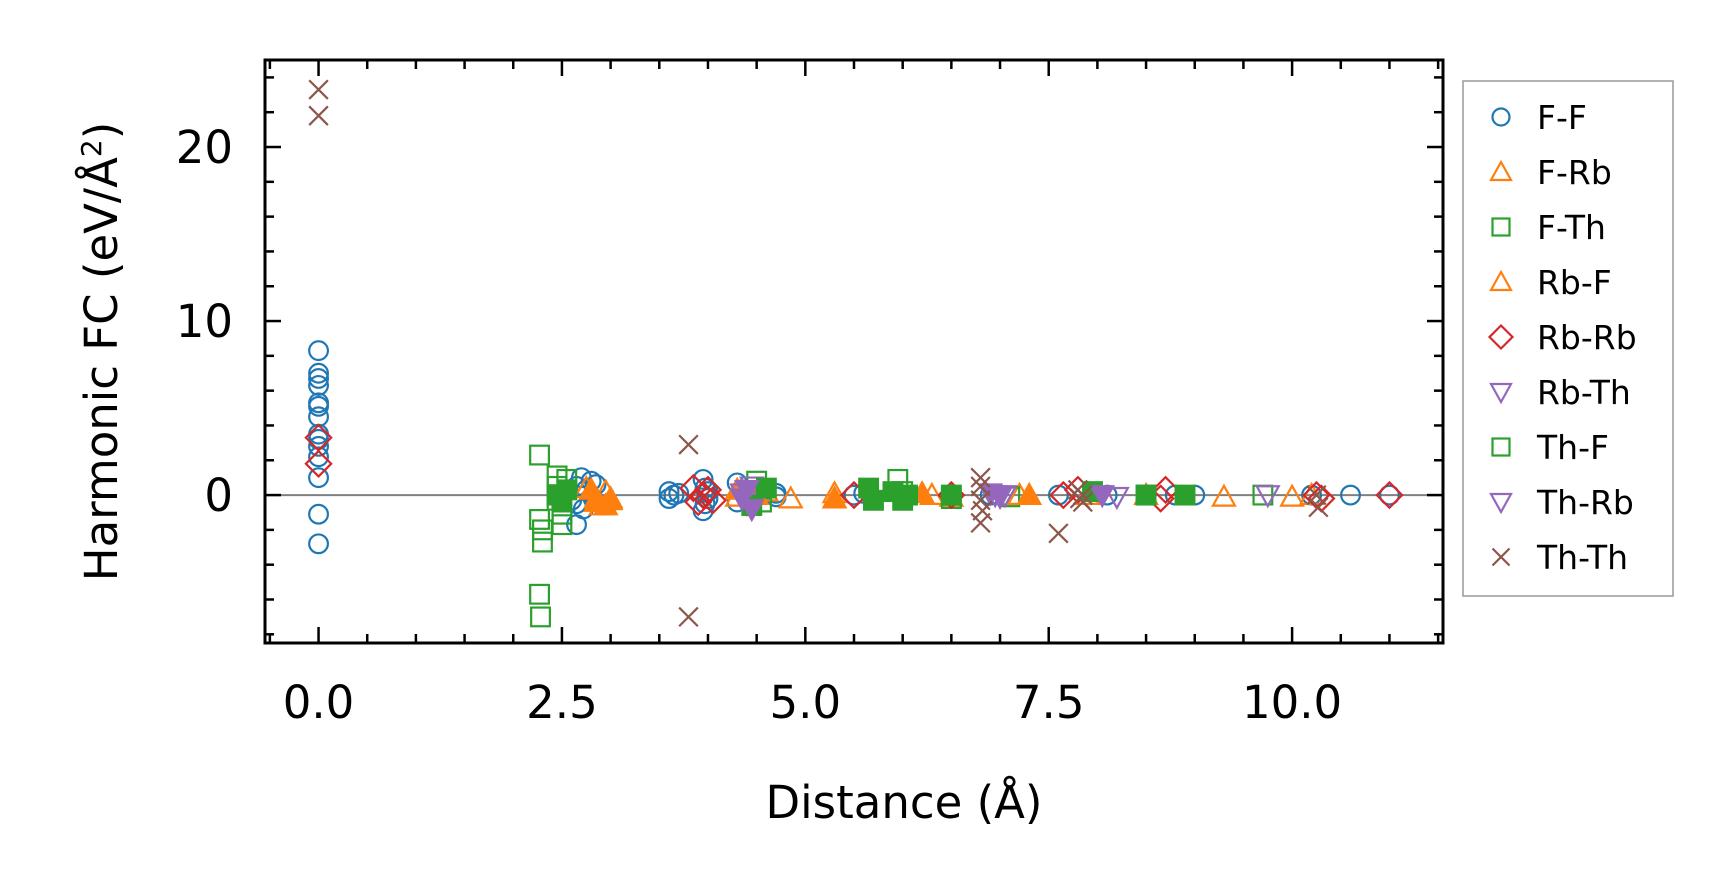 This screenshot has height=883, width=1723. What do you see at coordinates (1587, 337) in the screenshot?
I see `legend-label: Rb-Rb` at bounding box center [1587, 337].